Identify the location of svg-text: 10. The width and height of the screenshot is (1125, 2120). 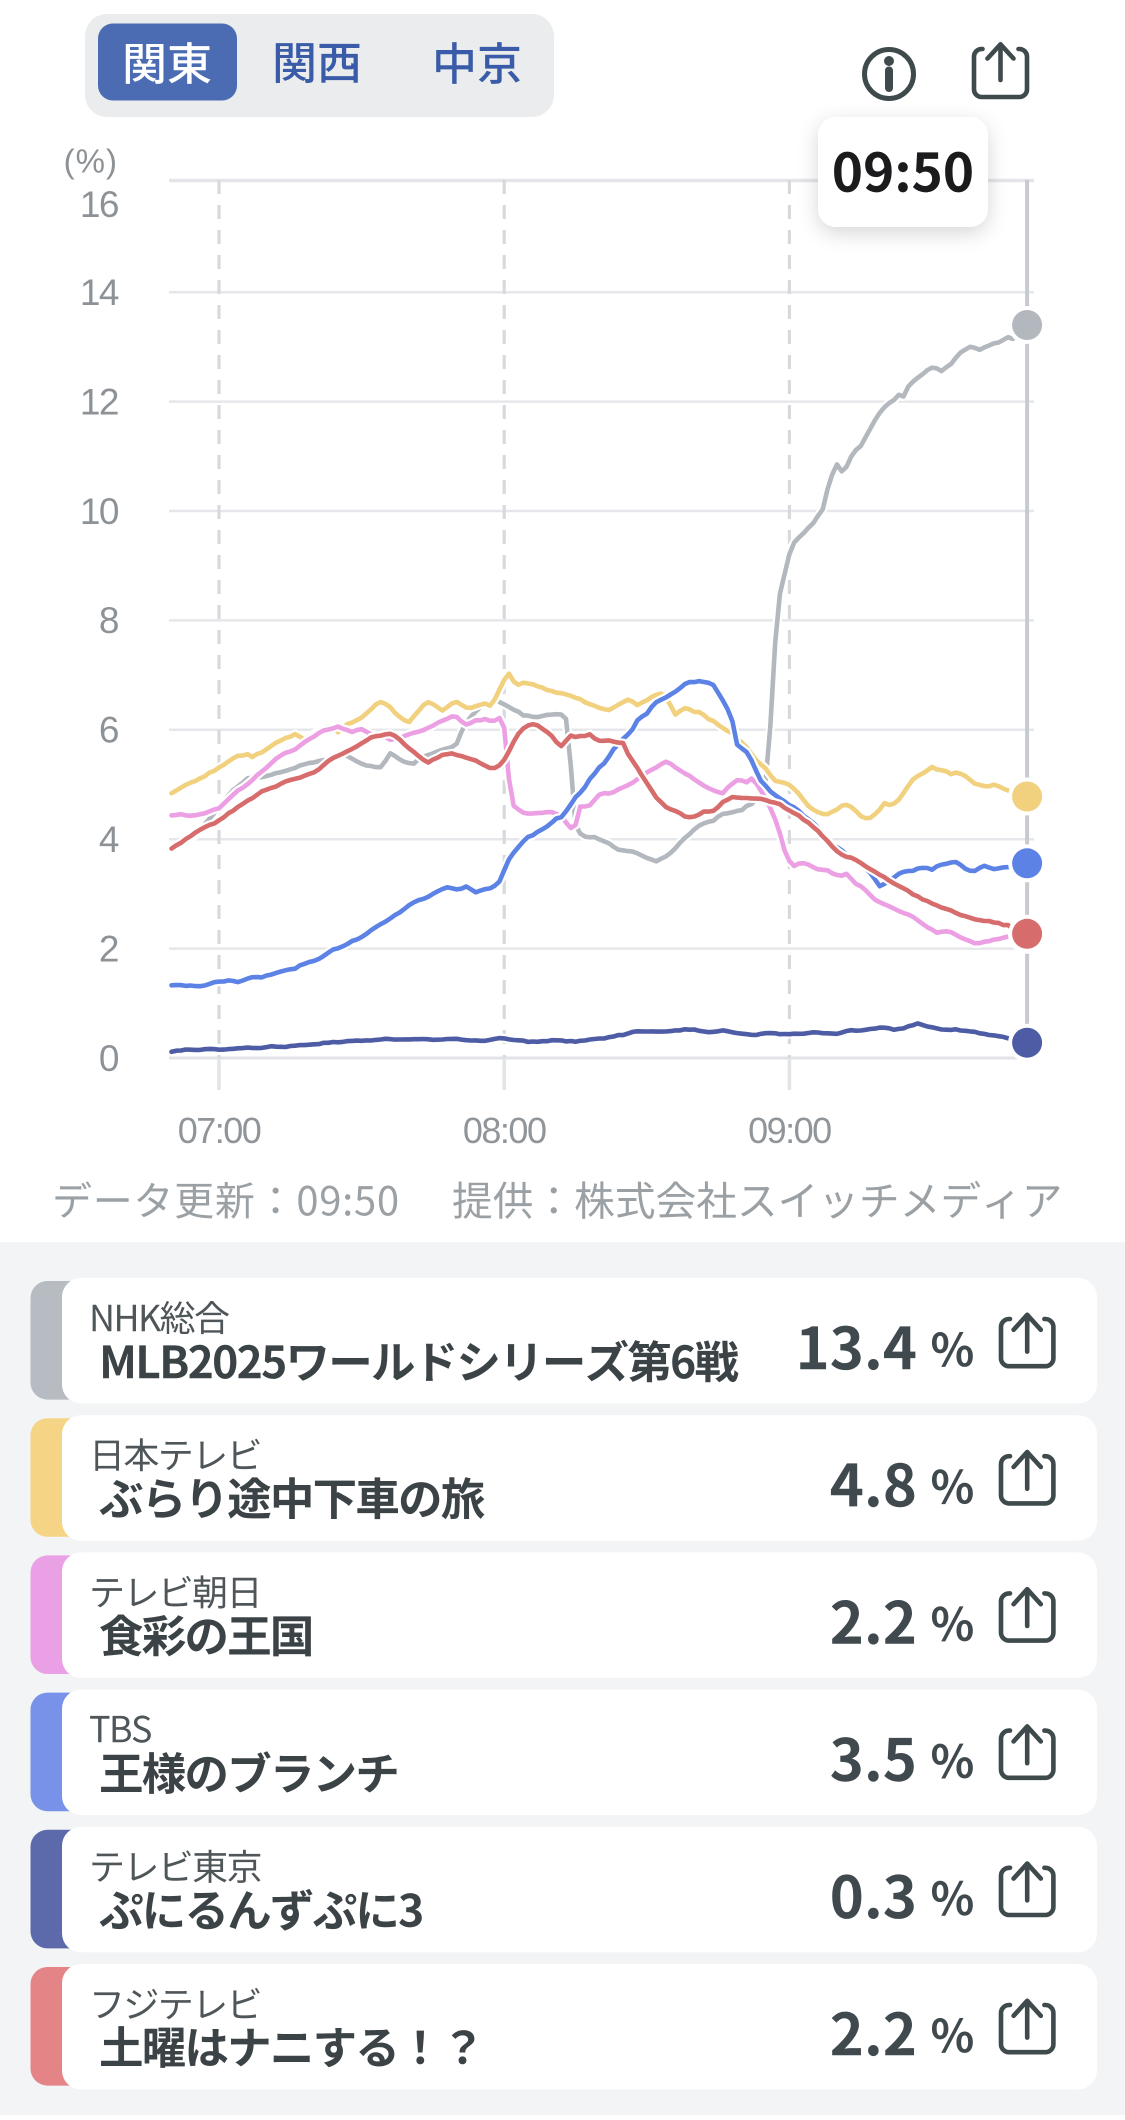
(99, 511).